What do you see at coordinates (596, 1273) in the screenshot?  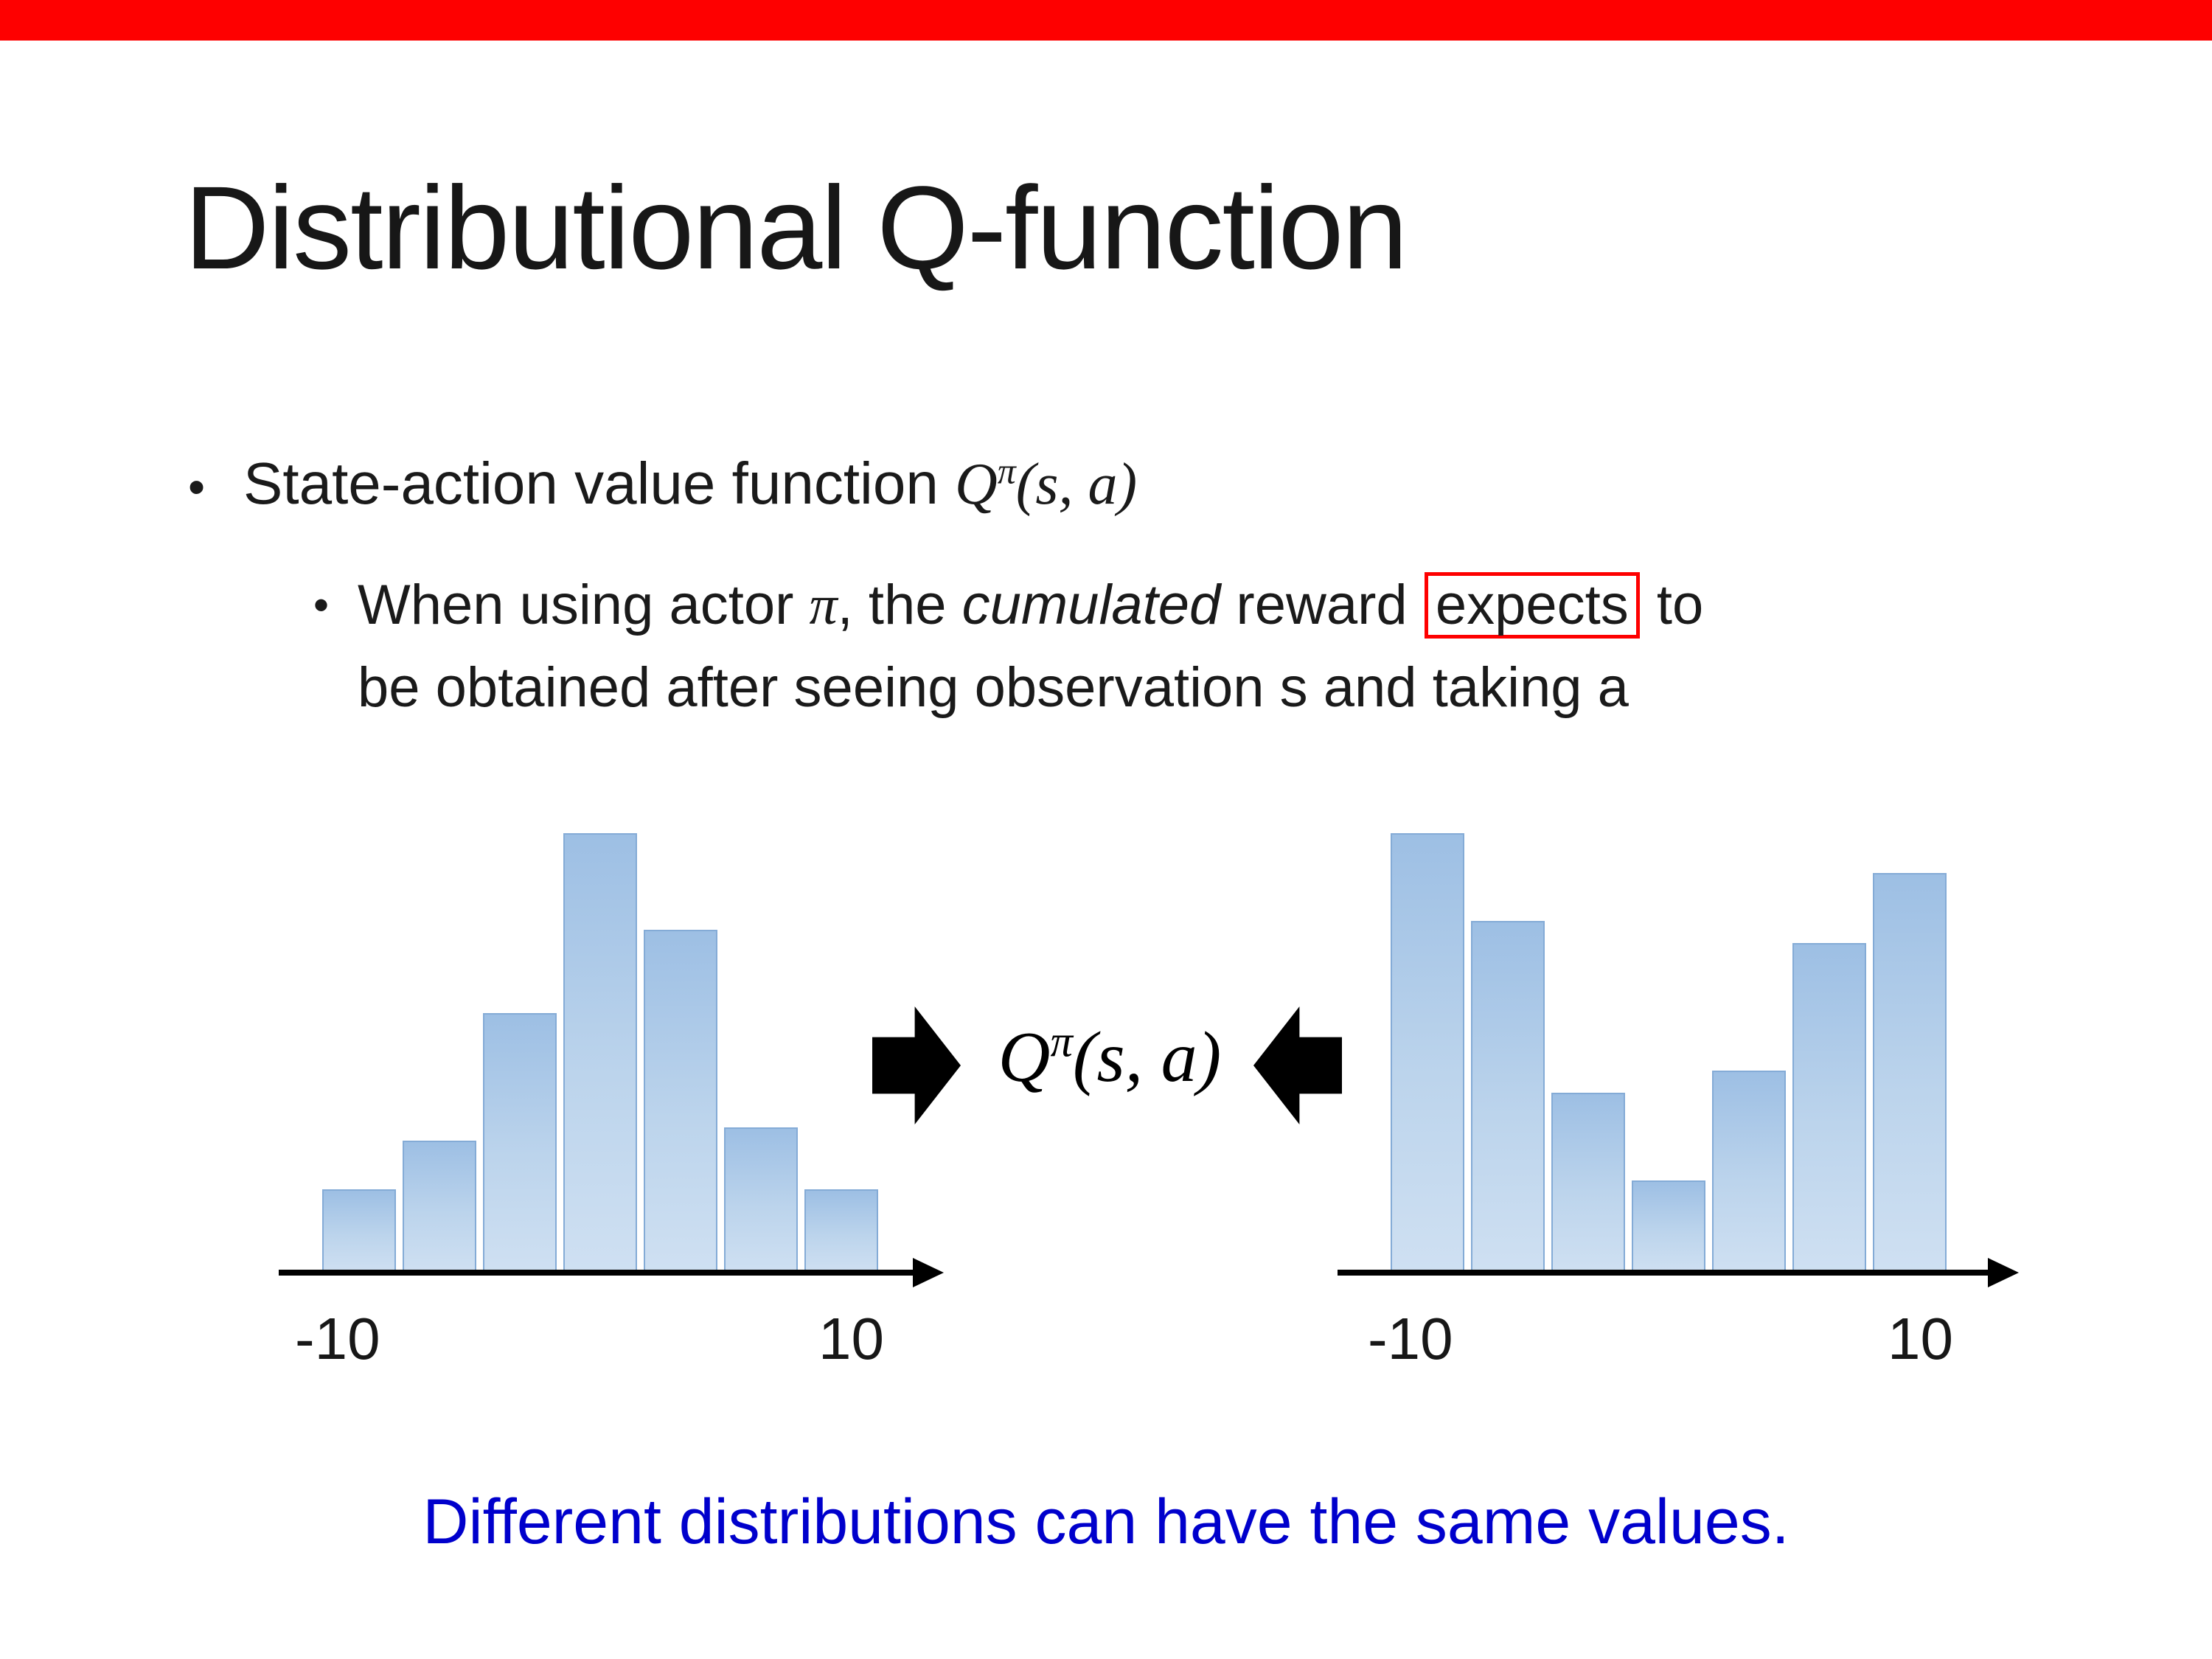 I see `left-x-axis` at bounding box center [596, 1273].